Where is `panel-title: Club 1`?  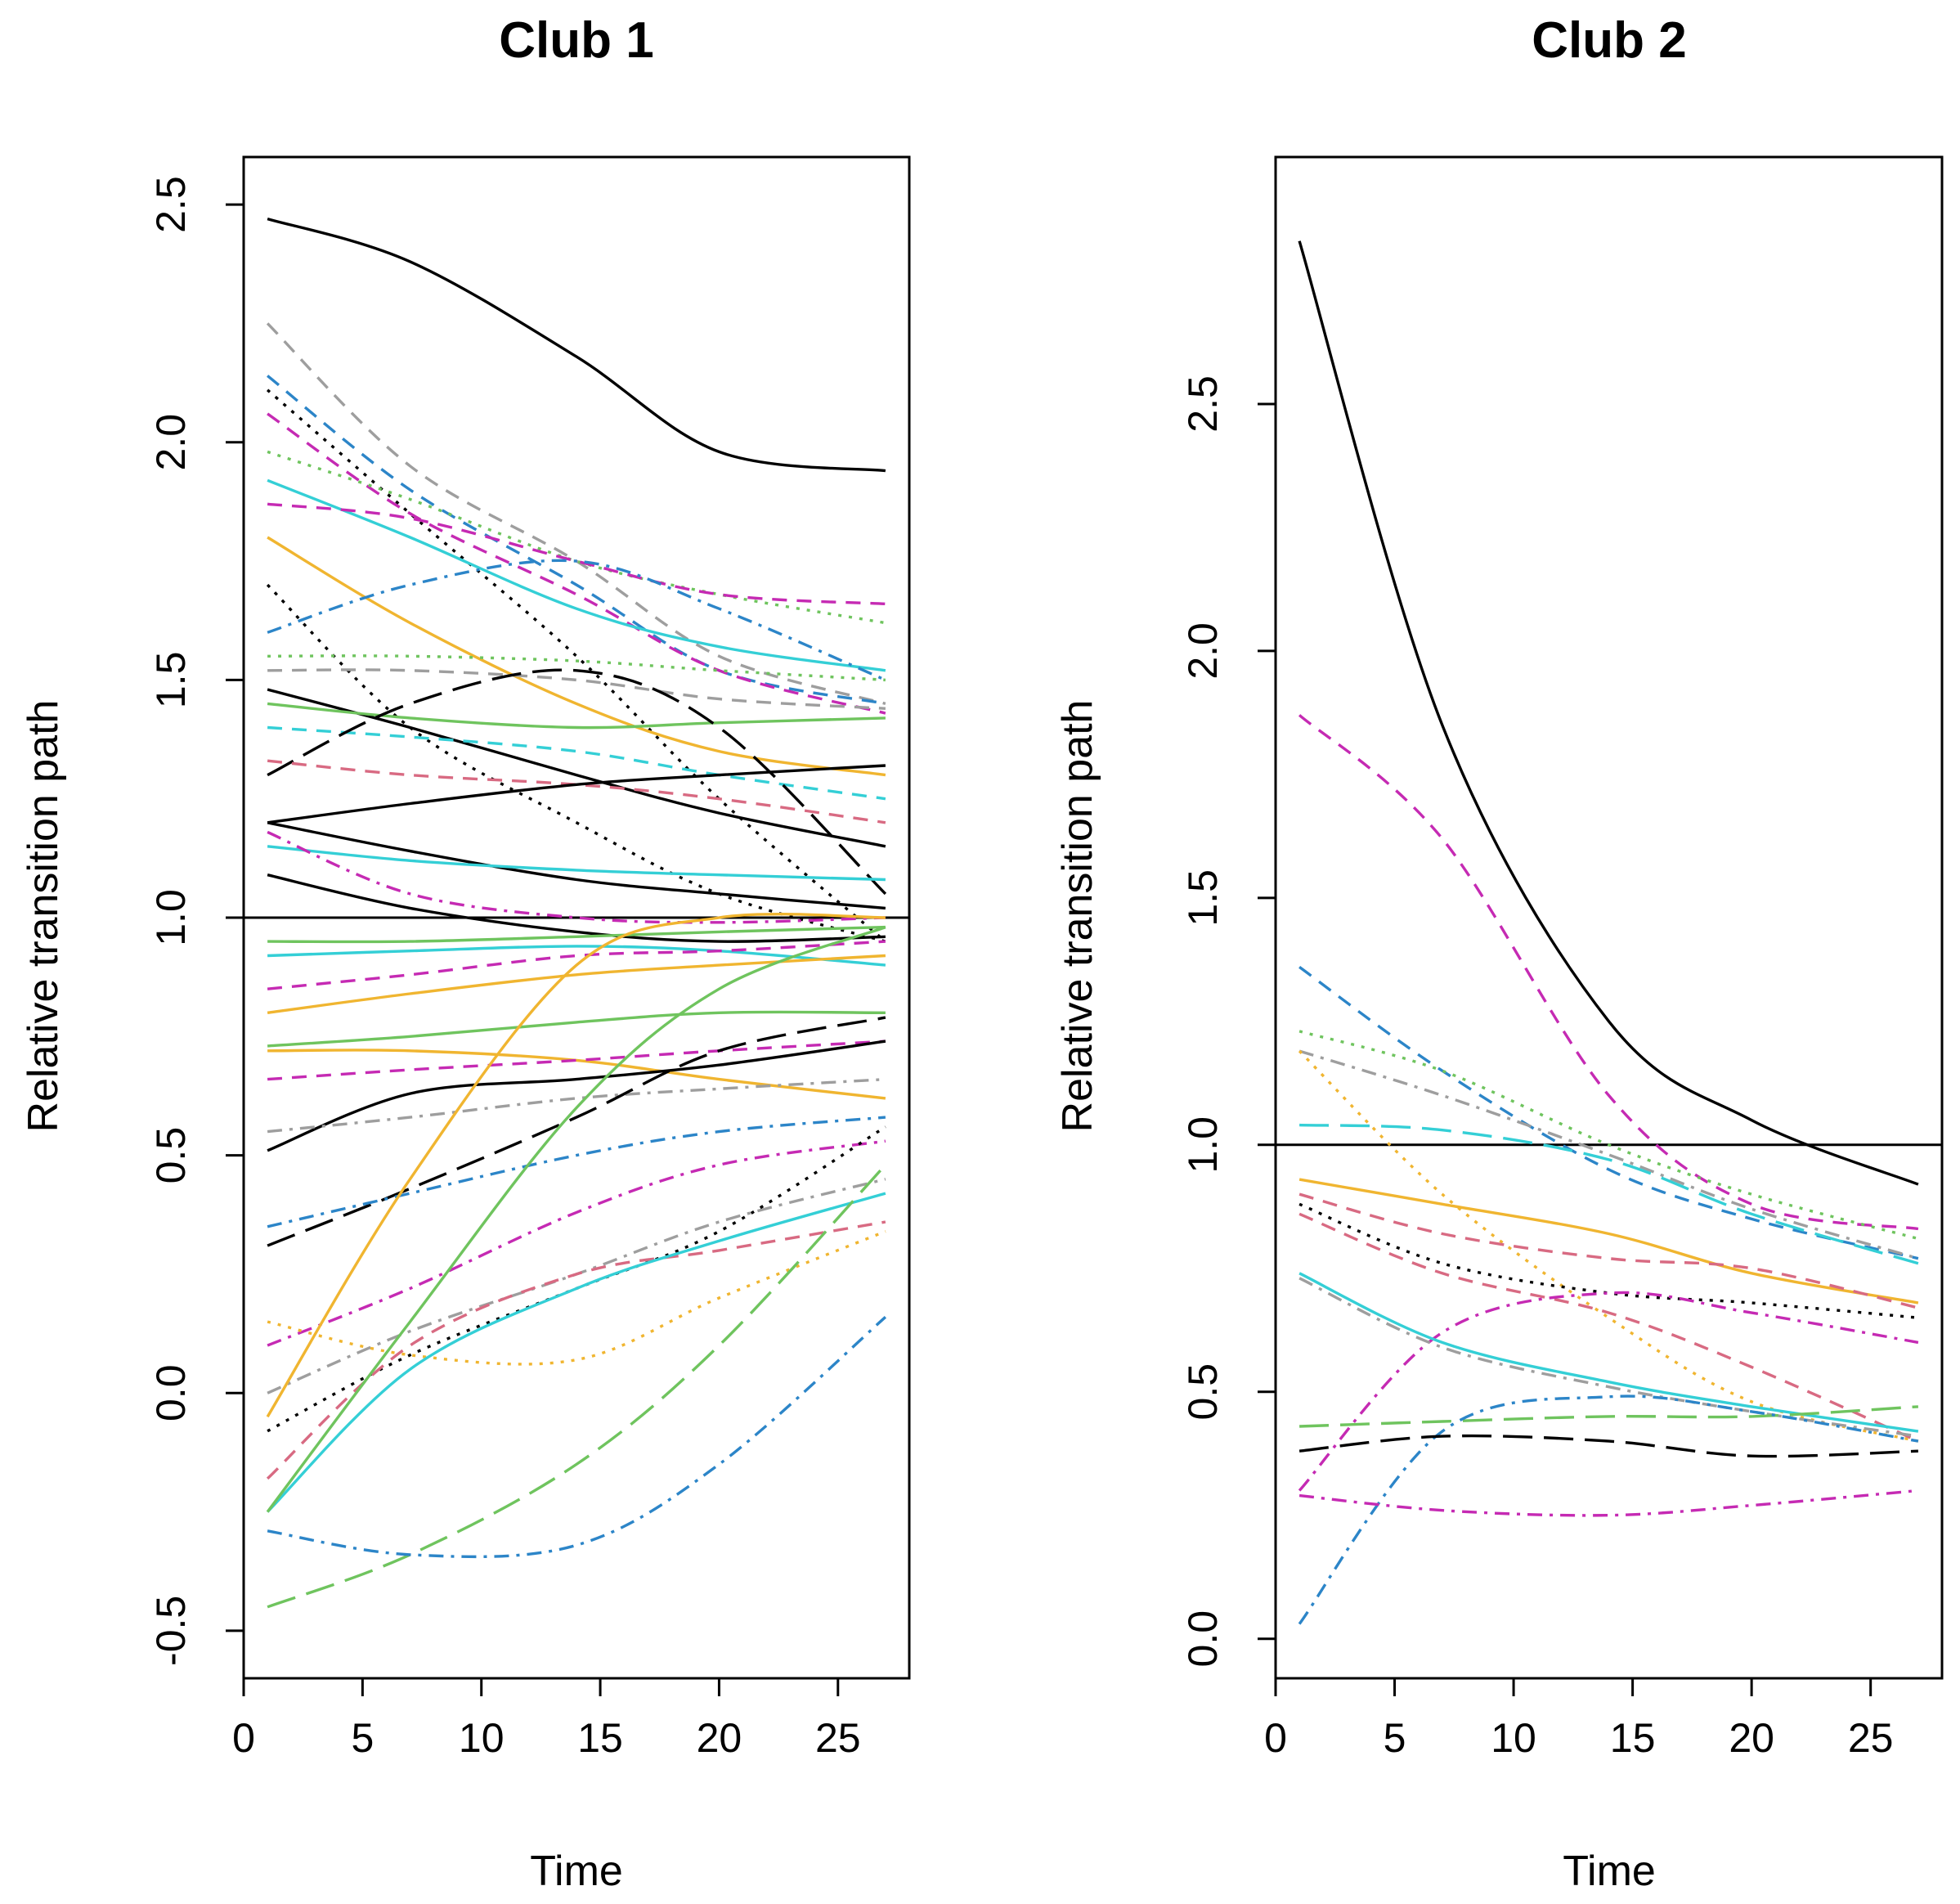
panel-title: Club 1 is located at coordinates (576, 41).